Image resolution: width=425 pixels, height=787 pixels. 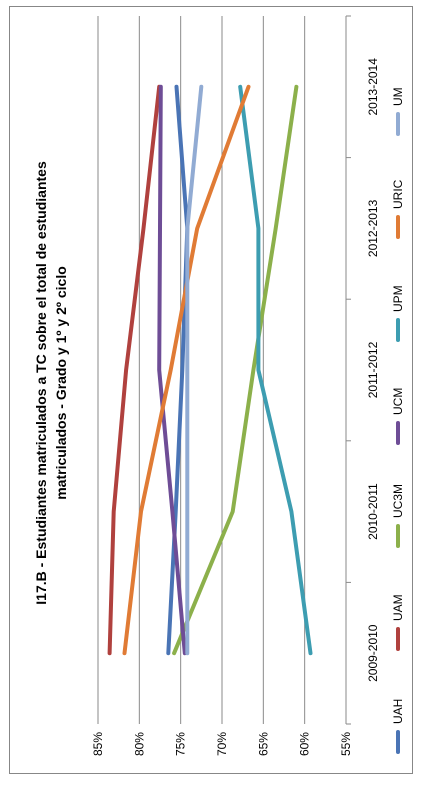 What do you see at coordinates (398, 298) in the screenshot?
I see `legend-label-upm: UPM` at bounding box center [398, 298].